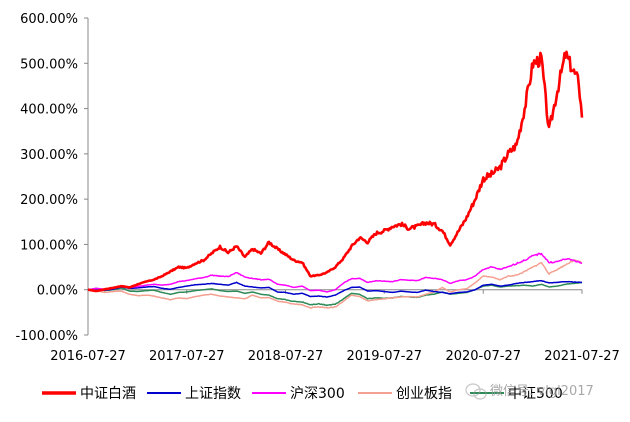 The height and width of the screenshot is (422, 630). What do you see at coordinates (49, 245) in the screenshot?
I see `y-tick-label: 100.00%` at bounding box center [49, 245].